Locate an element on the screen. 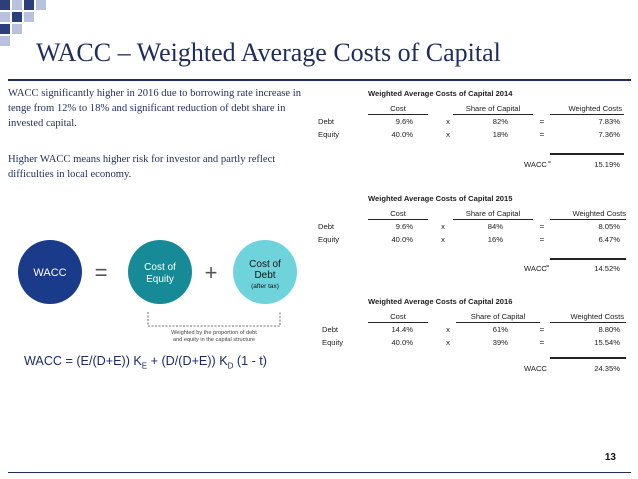 The width and height of the screenshot is (638, 479). cost-of-debt-note: (after tax) is located at coordinates (265, 286).